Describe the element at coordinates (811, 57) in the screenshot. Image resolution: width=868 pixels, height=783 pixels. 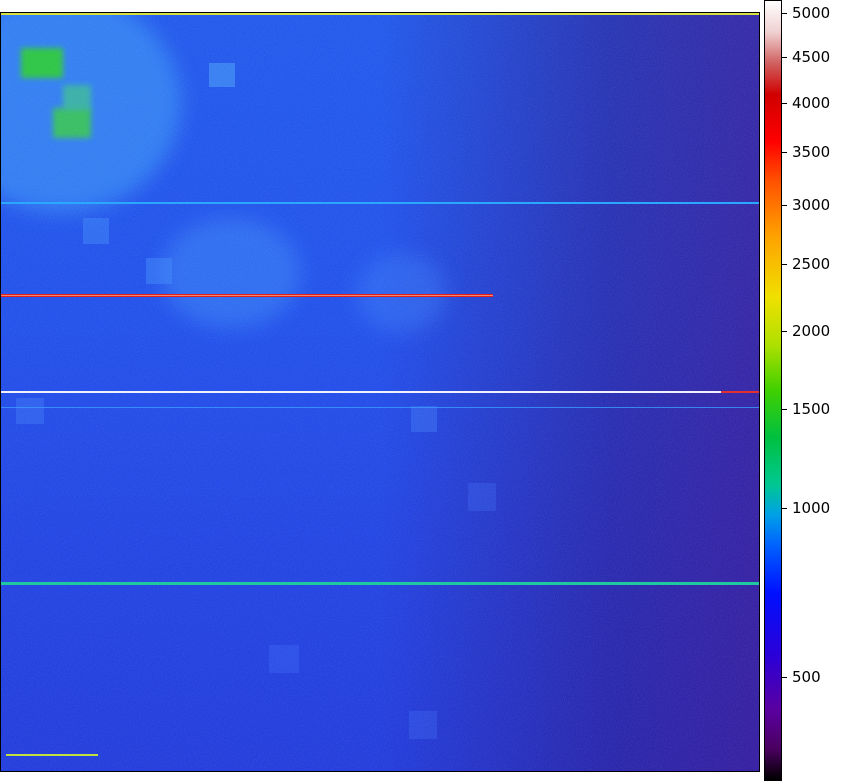
I see `colorbar-tick-label: 4500` at that location.